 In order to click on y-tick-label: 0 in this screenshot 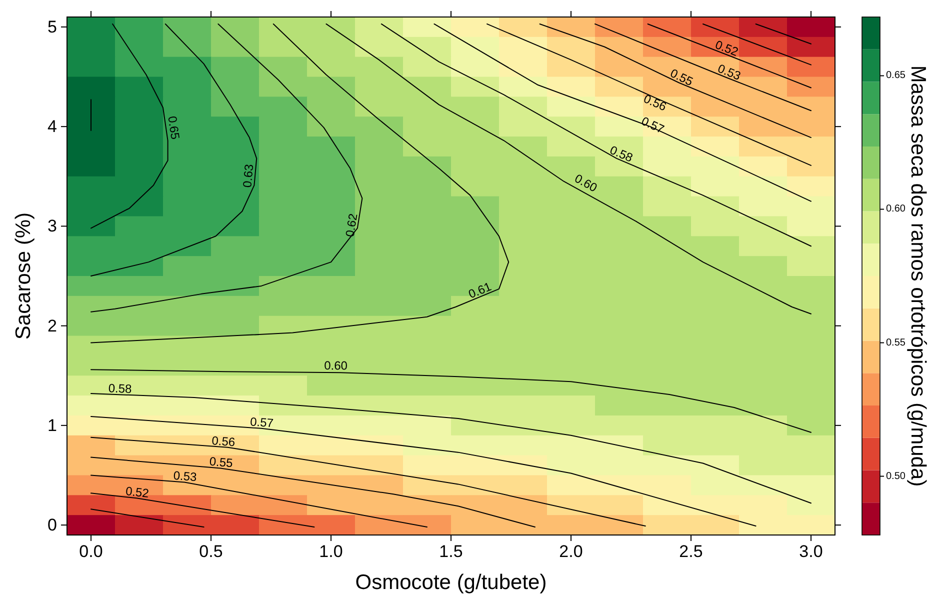, I will do `click(52, 525)`.